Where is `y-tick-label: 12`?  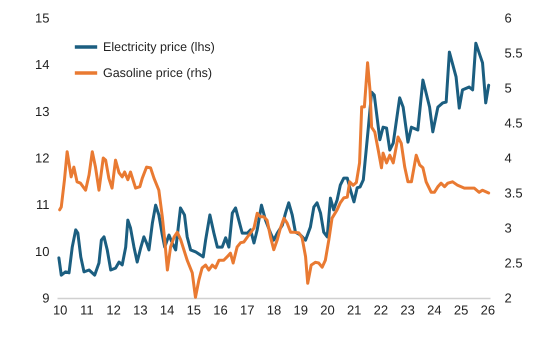
y-tick-label: 12 is located at coordinates (42, 158).